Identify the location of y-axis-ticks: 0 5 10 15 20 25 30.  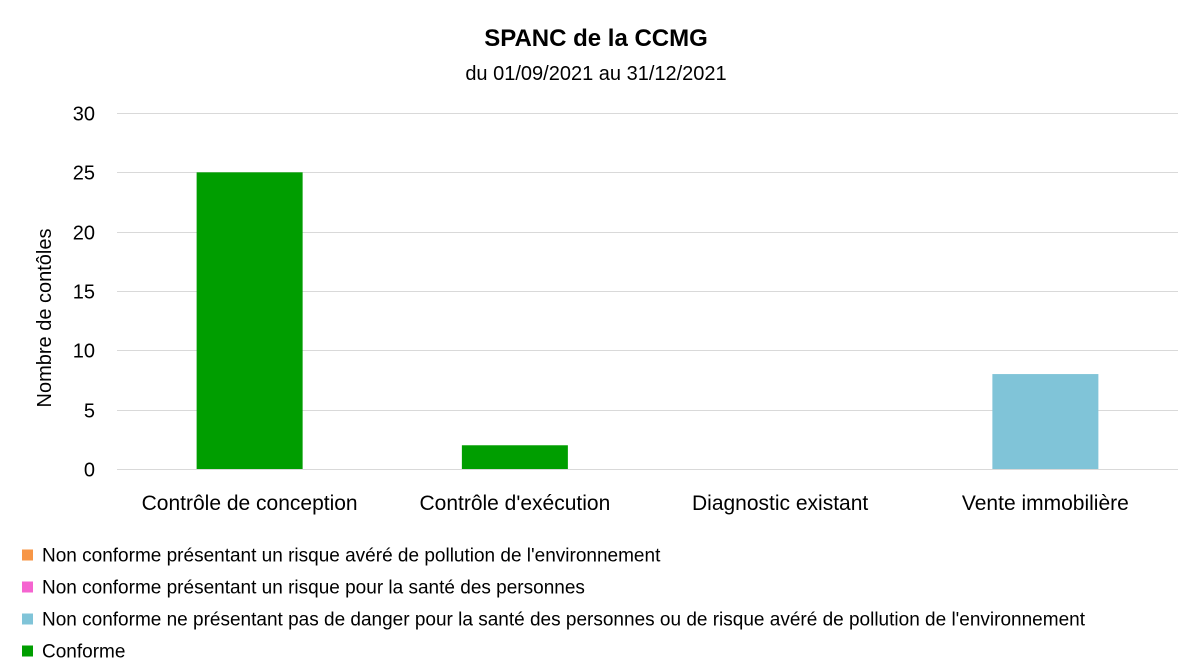
(84, 293).